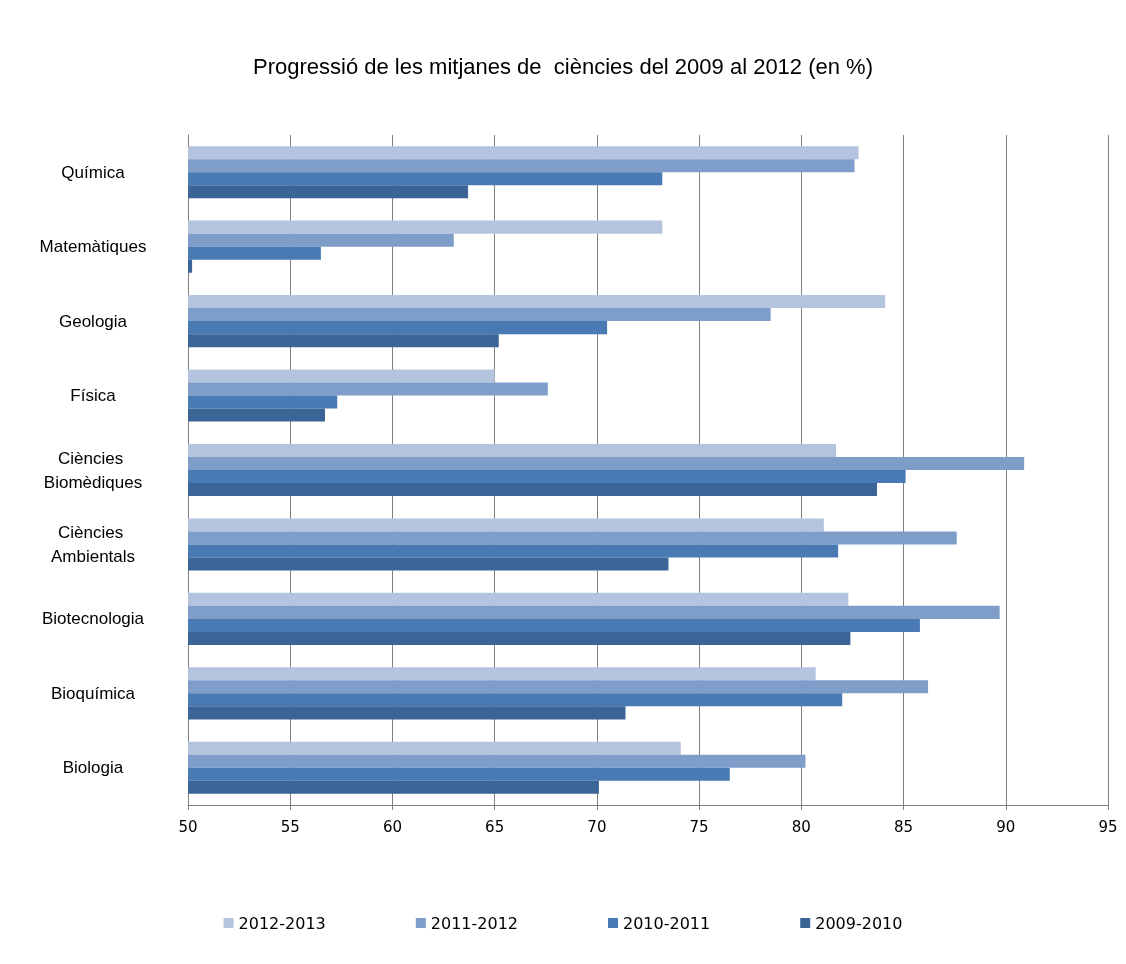 The width and height of the screenshot is (1126, 964). What do you see at coordinates (495, 826) in the screenshot?
I see `x-tick-label: 65` at bounding box center [495, 826].